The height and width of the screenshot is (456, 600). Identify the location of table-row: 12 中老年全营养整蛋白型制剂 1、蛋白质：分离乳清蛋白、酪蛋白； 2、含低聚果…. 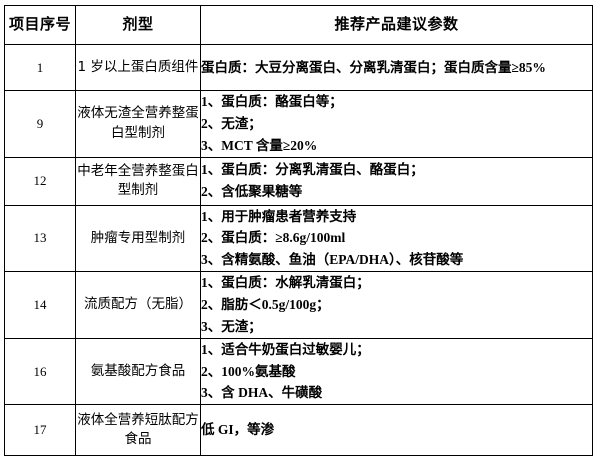
(298, 181).